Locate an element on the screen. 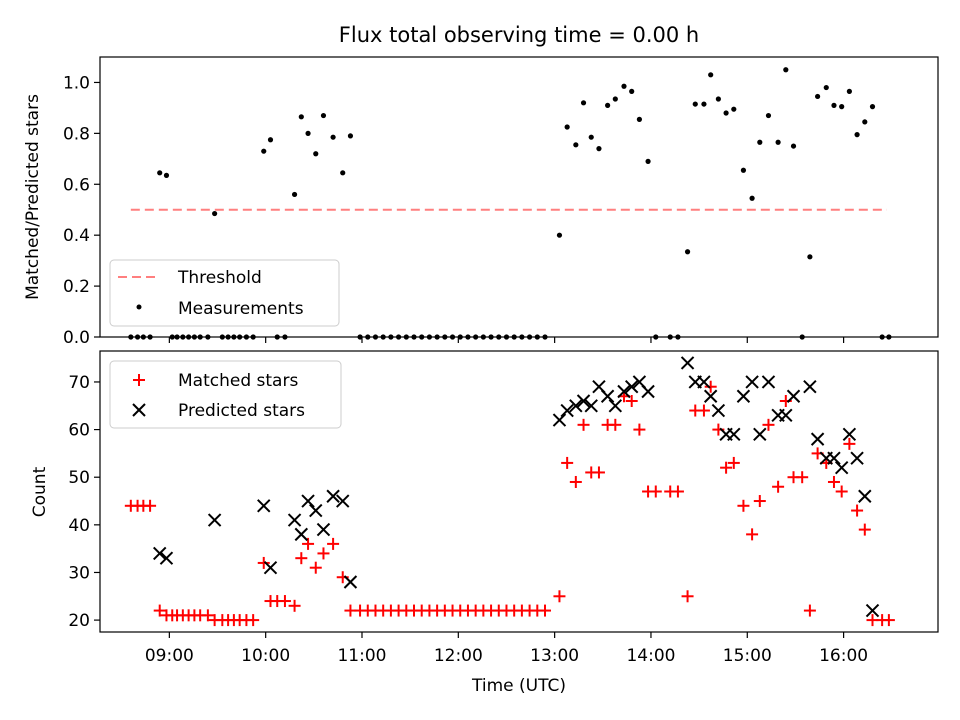  threshold-legend-label: Threshold is located at coordinates (219, 278).